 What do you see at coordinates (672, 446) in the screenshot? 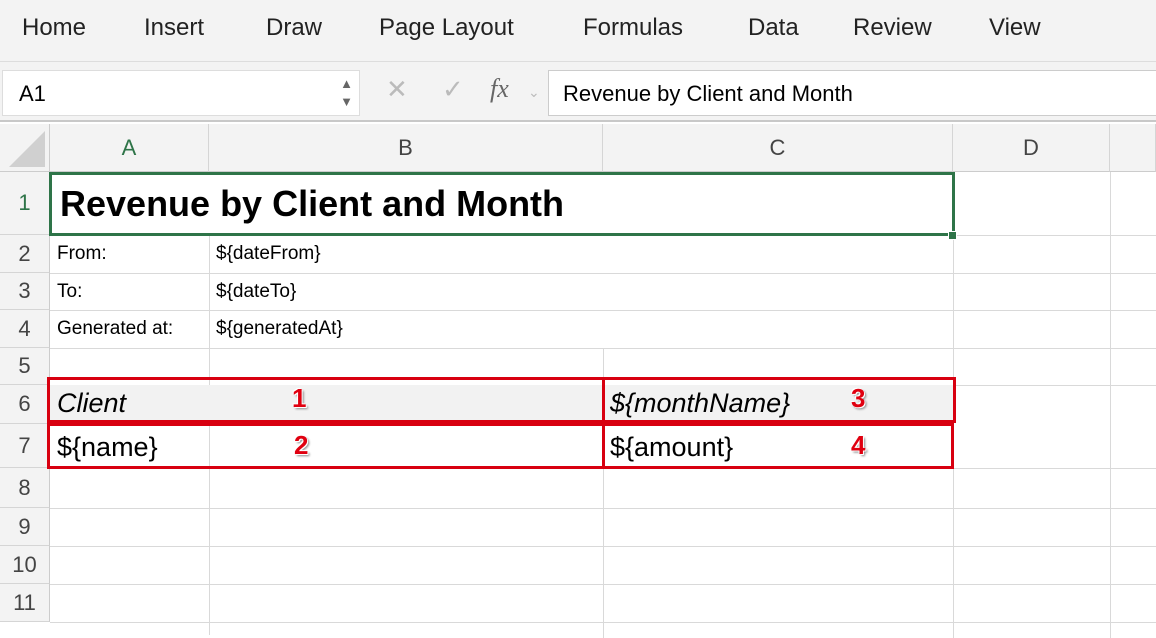
I see `cell-c7: ${amount}` at bounding box center [672, 446].